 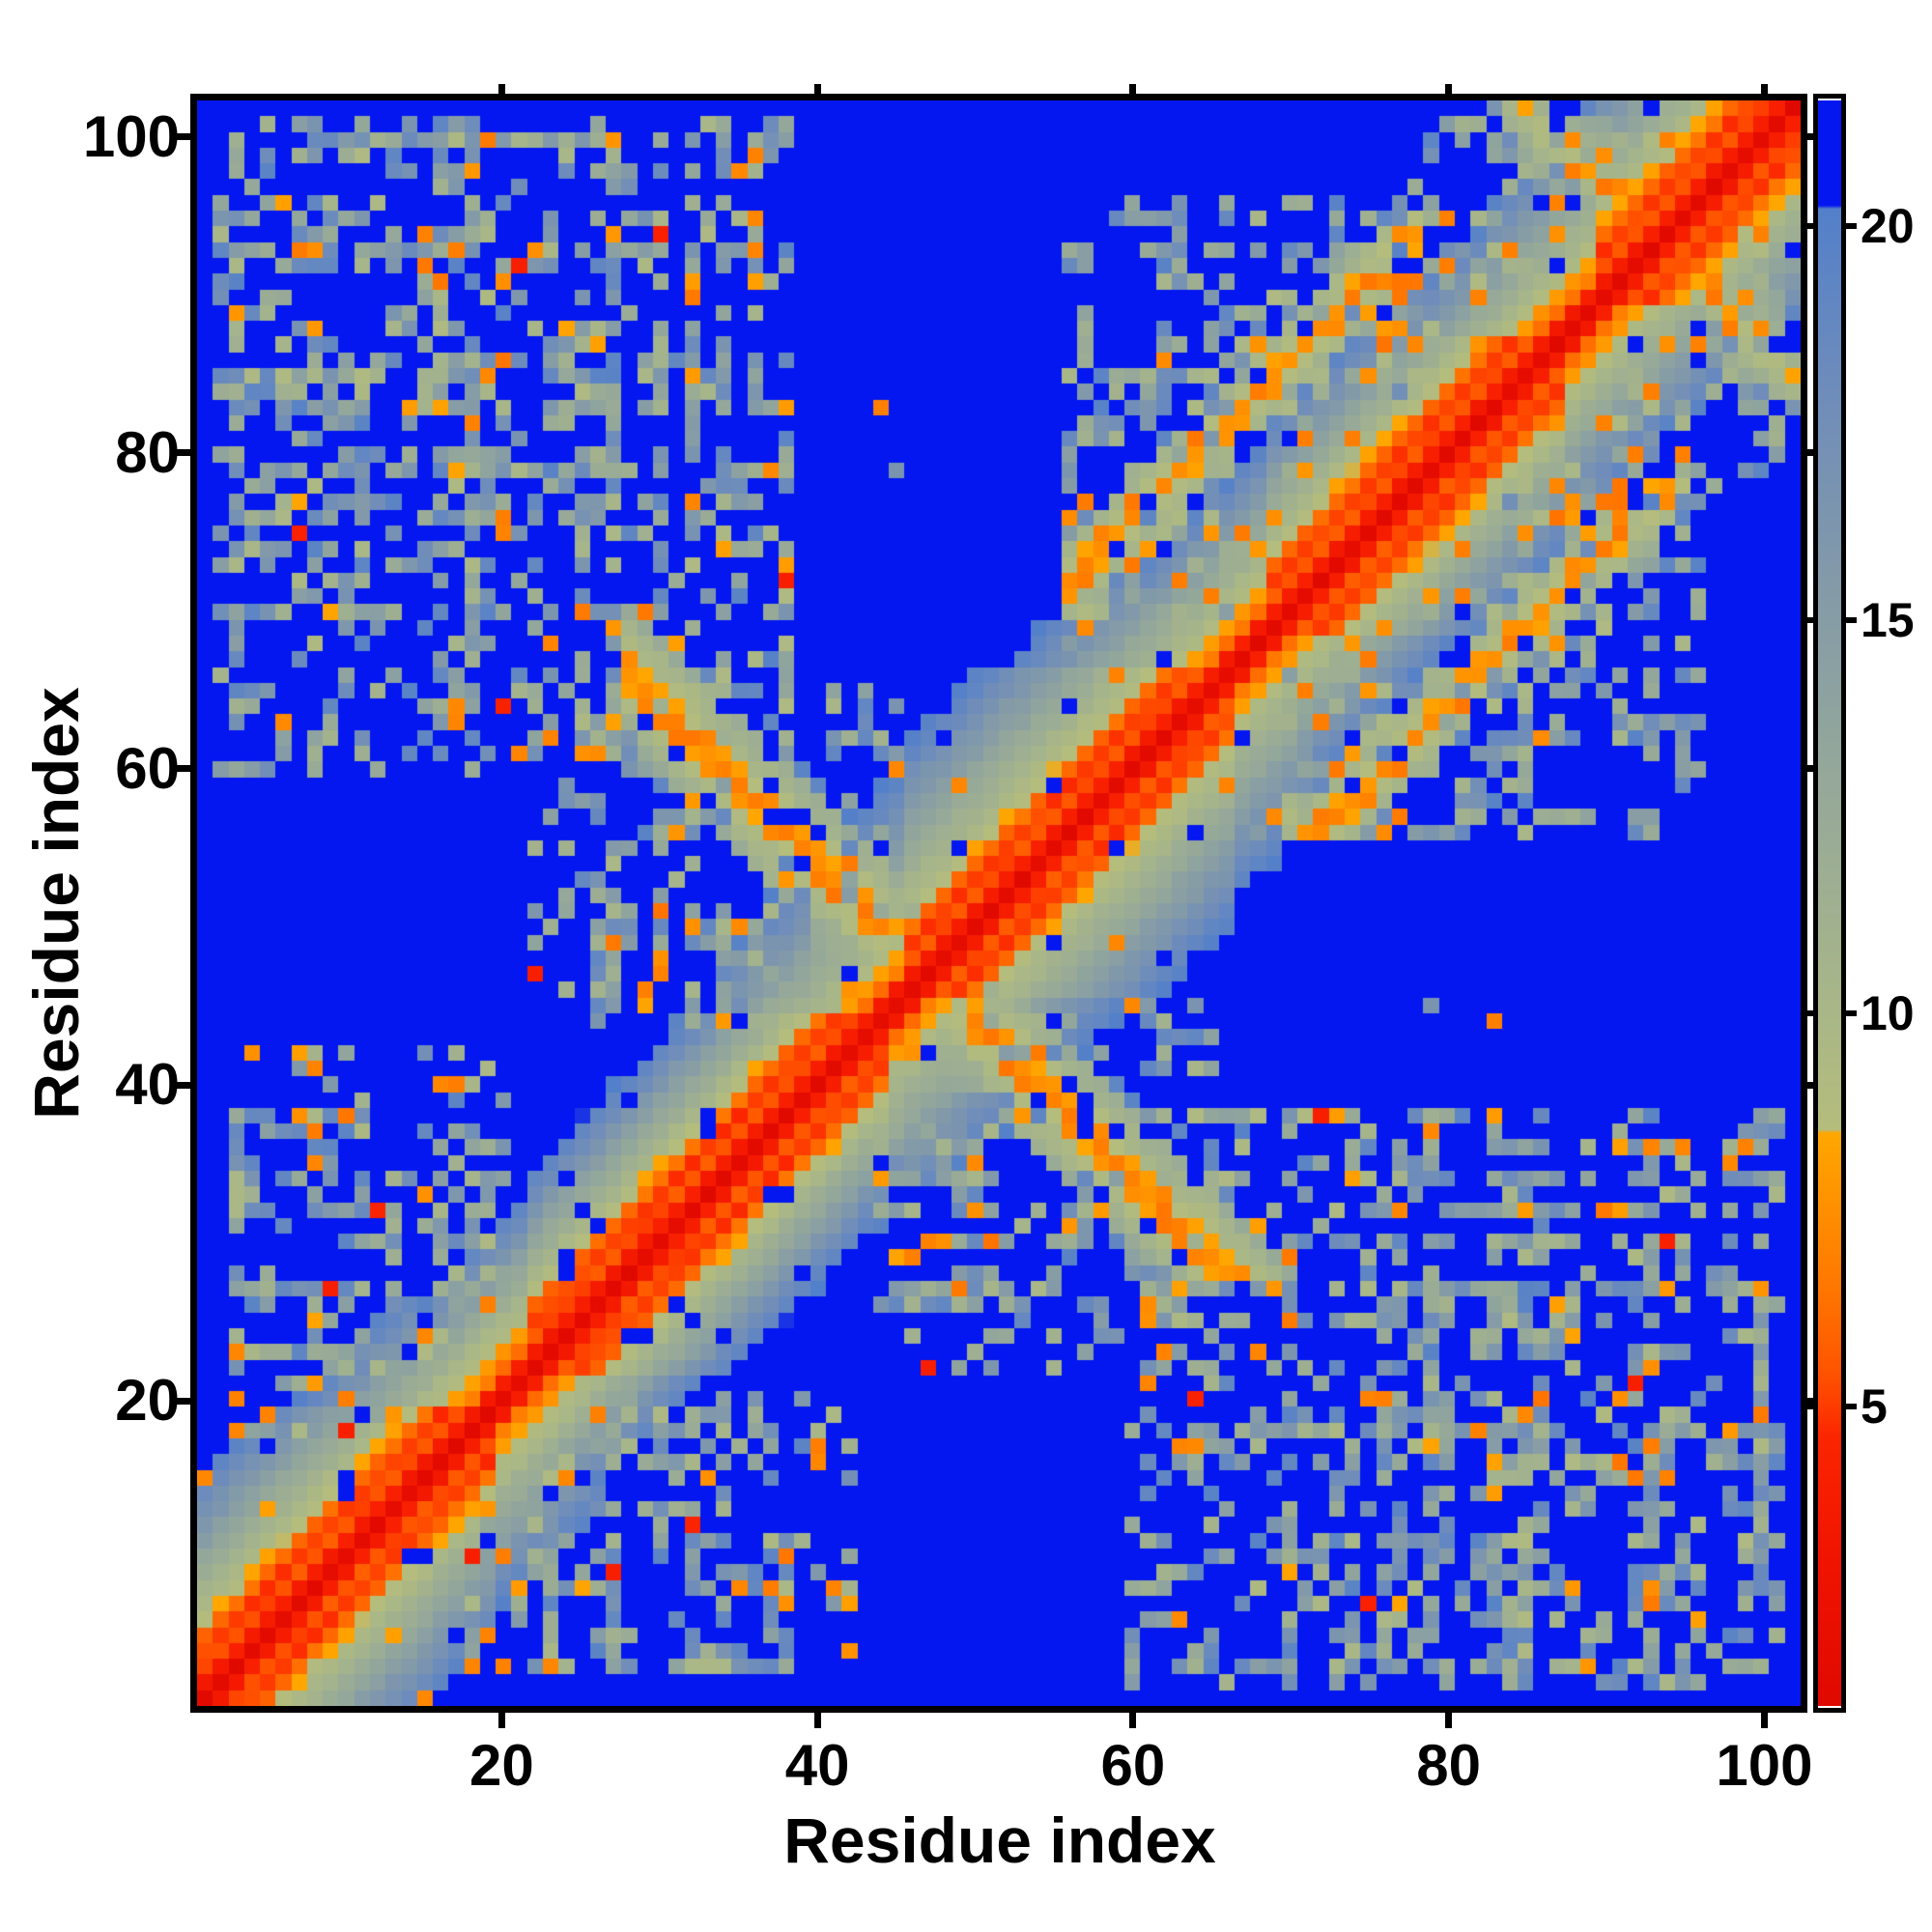 What do you see at coordinates (1133, 1765) in the screenshot?
I see `x-tick-label: 60` at bounding box center [1133, 1765].